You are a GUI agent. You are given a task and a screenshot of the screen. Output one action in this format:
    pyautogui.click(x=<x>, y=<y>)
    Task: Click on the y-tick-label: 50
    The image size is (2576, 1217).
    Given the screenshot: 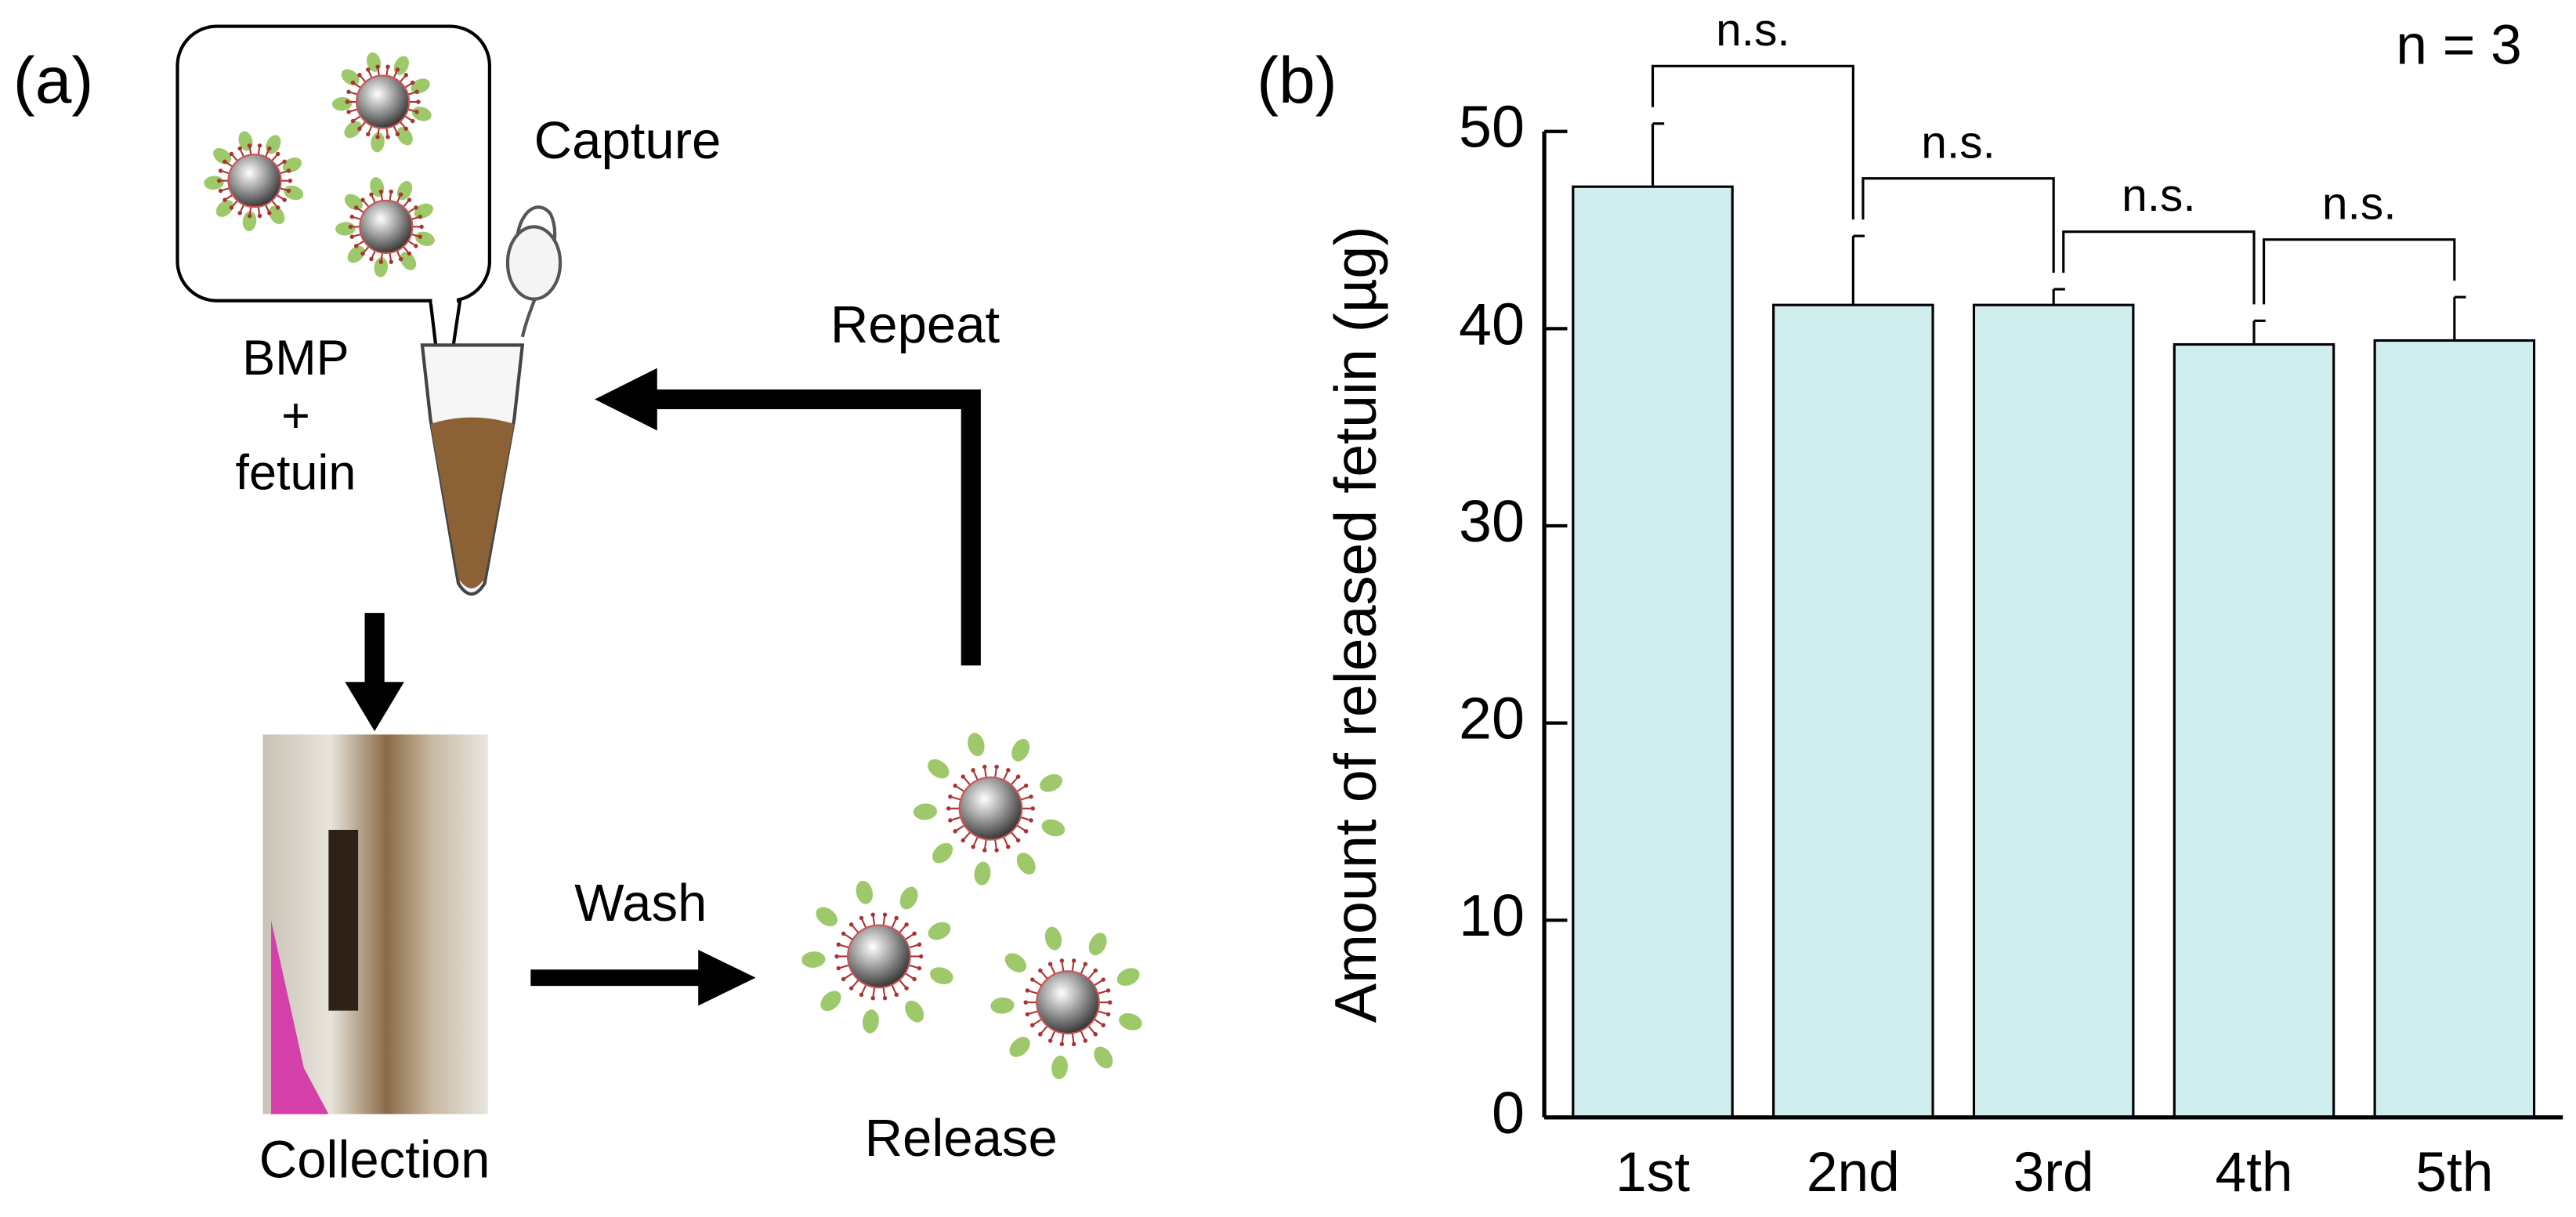 What is the action you would take?
    pyautogui.click(x=1492, y=127)
    